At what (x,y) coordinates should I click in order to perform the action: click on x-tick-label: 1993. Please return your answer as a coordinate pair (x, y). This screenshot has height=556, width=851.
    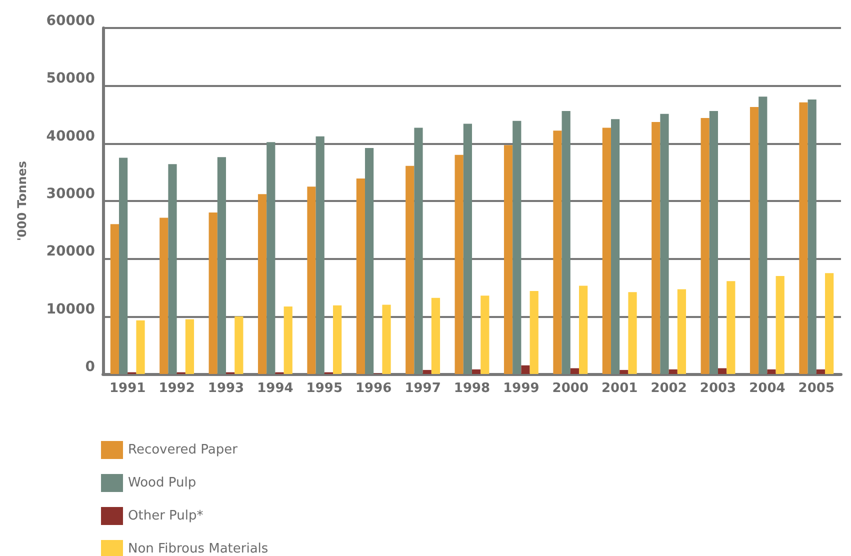
    Looking at the image, I should click on (226, 388).